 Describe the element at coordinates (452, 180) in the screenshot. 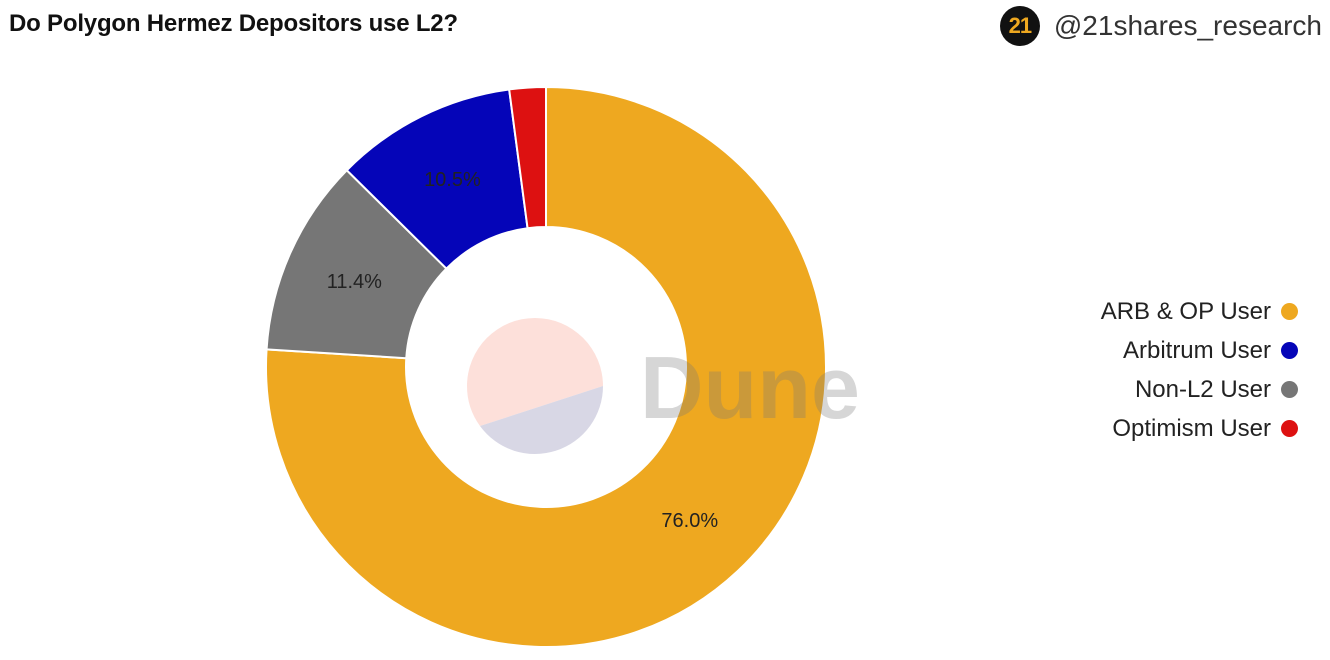

I see `slice-value-label: 10.5%` at that location.